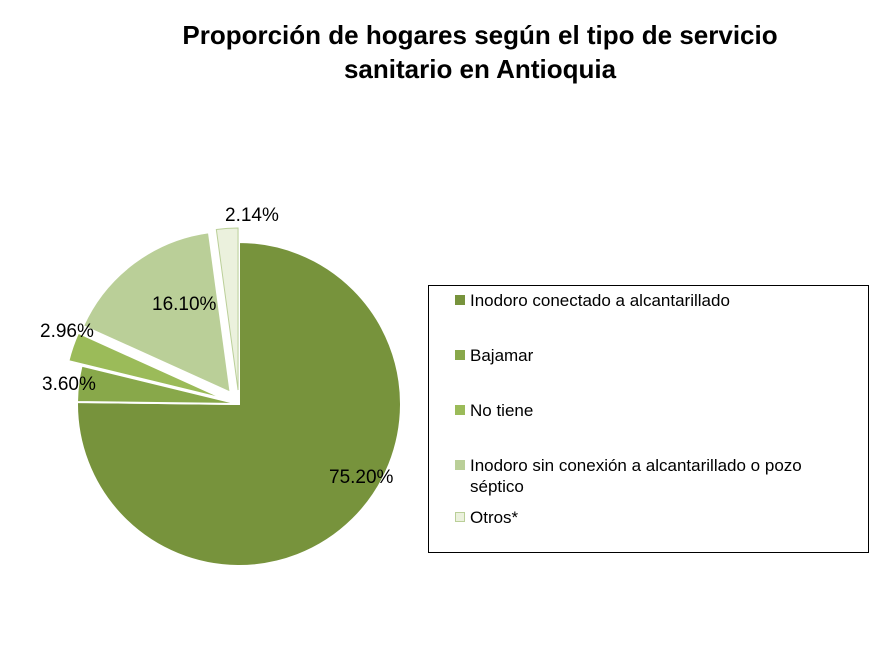 The height and width of the screenshot is (650, 881). What do you see at coordinates (361, 477) in the screenshot?
I see `data-label-inodoro-conectado-a-alcantarillado: 75.20%` at bounding box center [361, 477].